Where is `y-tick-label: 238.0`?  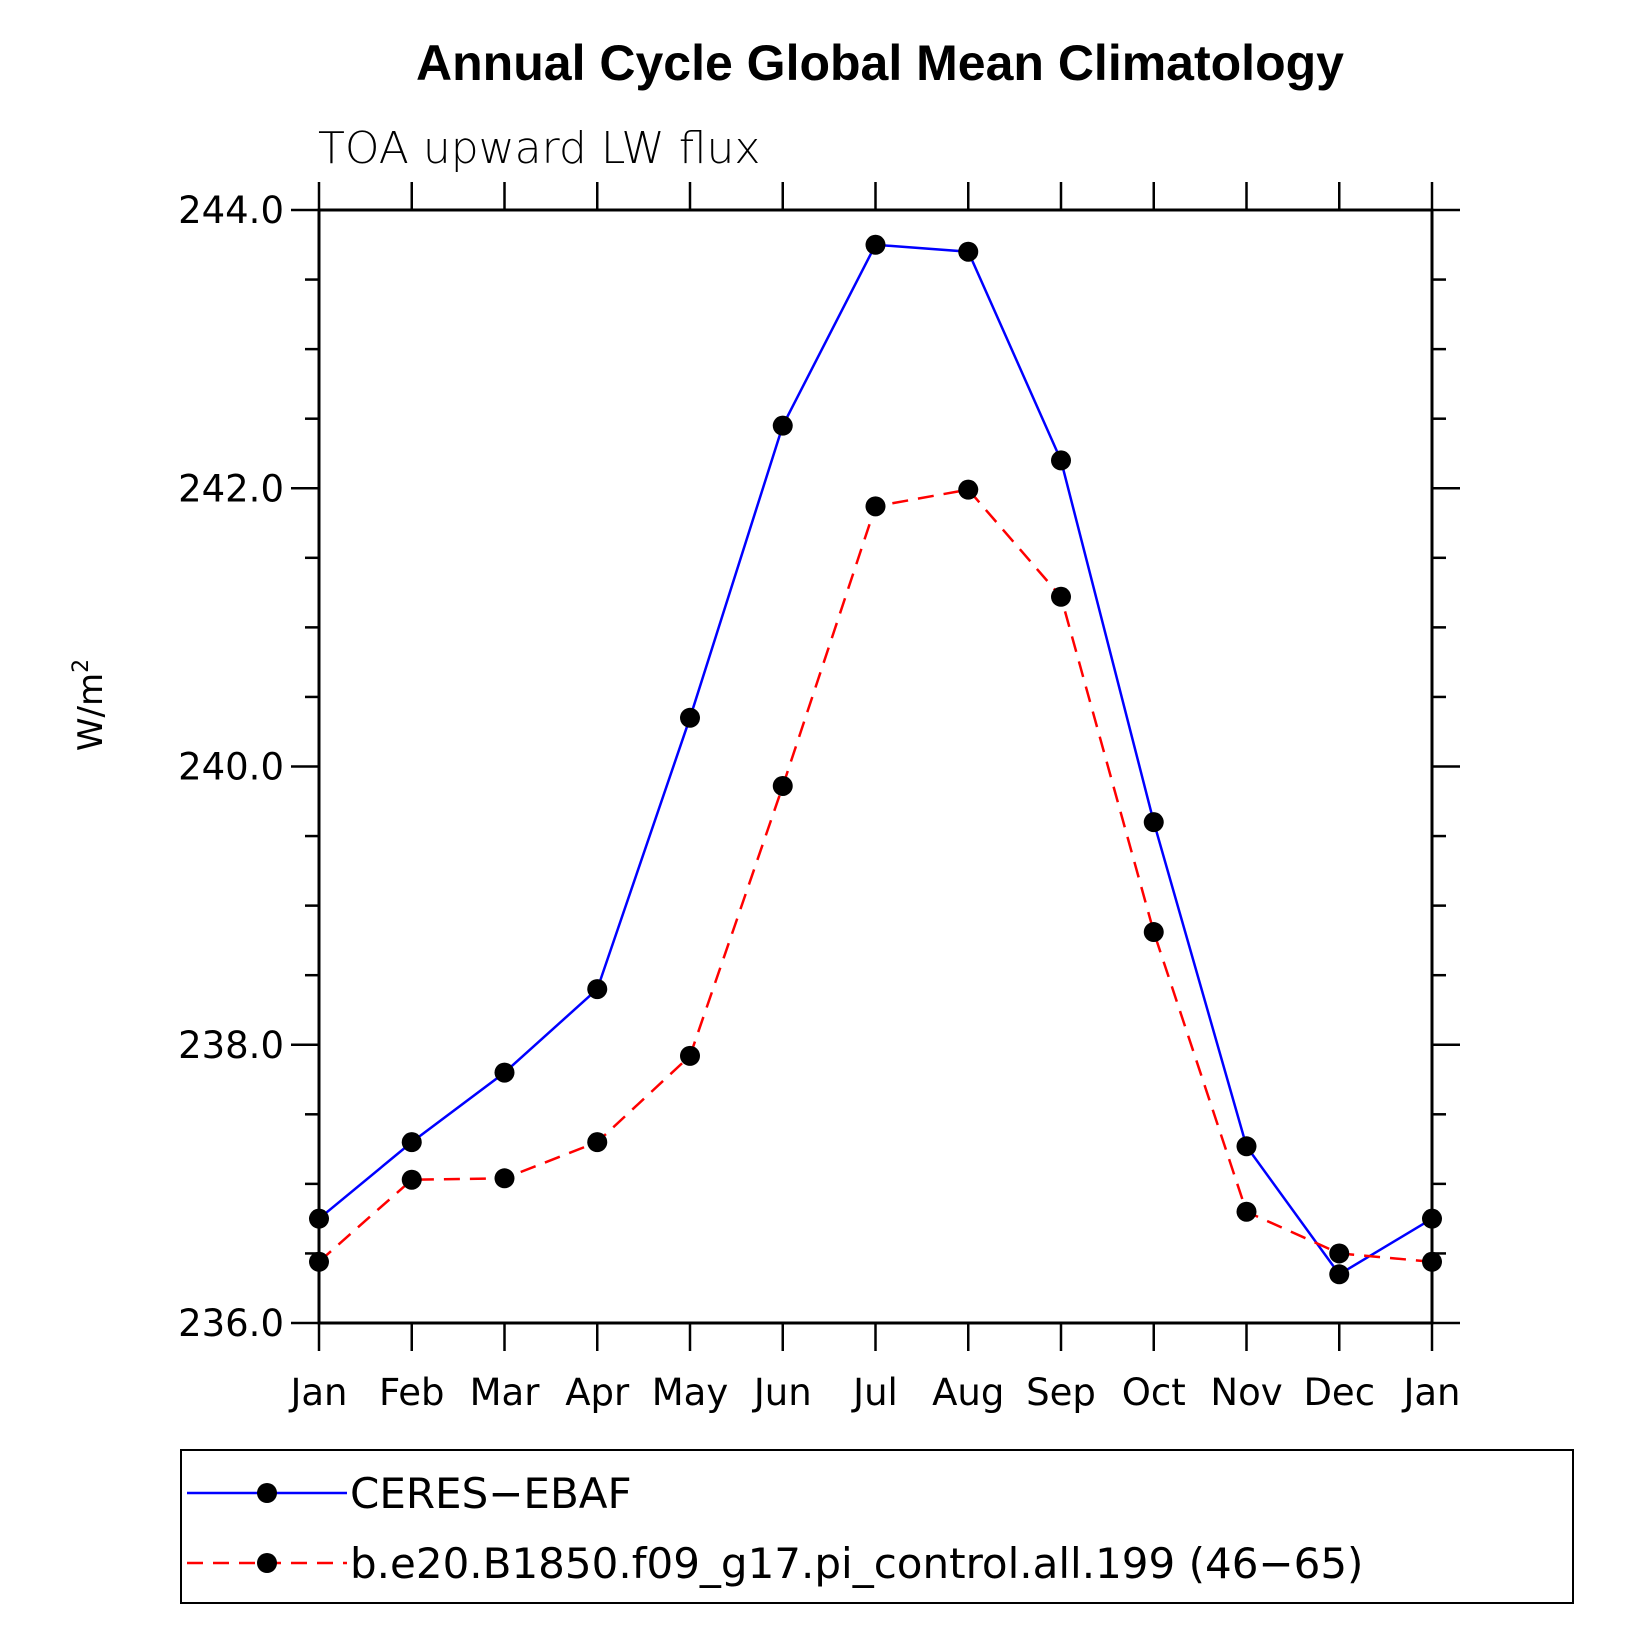
y-tick-label: 238.0 is located at coordinates (231, 1045).